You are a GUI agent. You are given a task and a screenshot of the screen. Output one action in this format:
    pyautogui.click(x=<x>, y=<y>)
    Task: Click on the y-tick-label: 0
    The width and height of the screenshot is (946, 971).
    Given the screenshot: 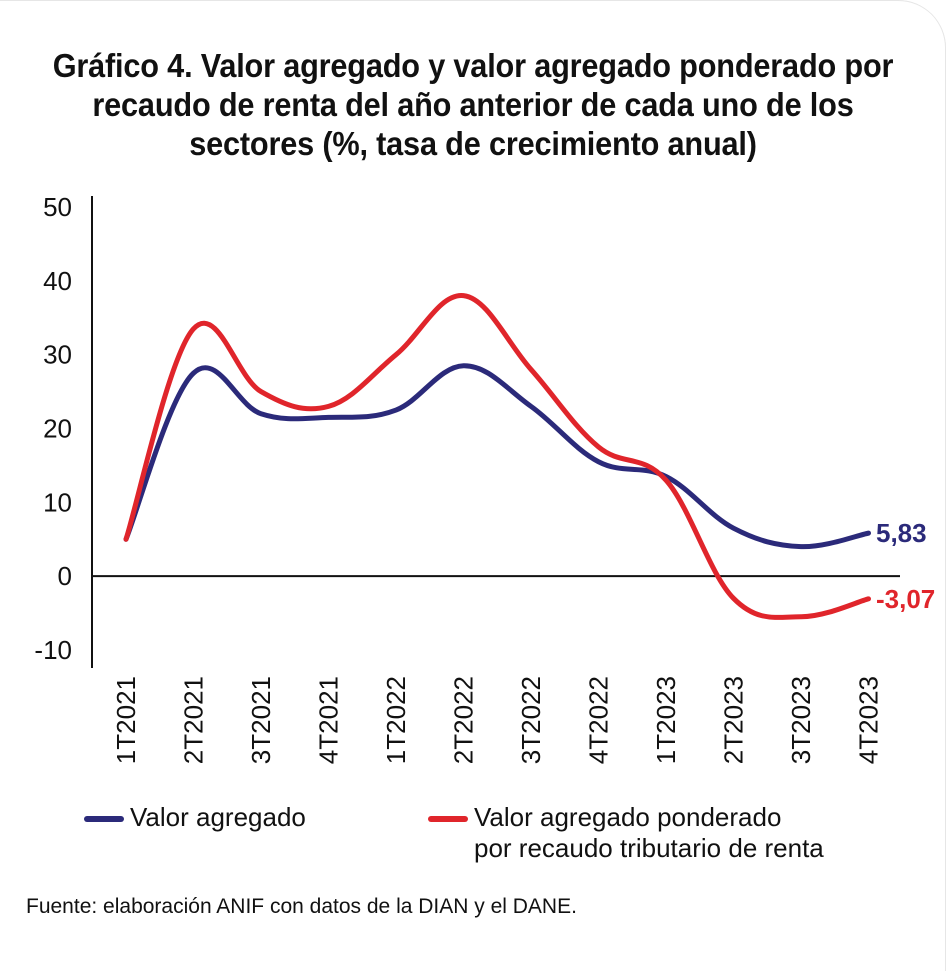 What is the action you would take?
    pyautogui.click(x=65, y=576)
    